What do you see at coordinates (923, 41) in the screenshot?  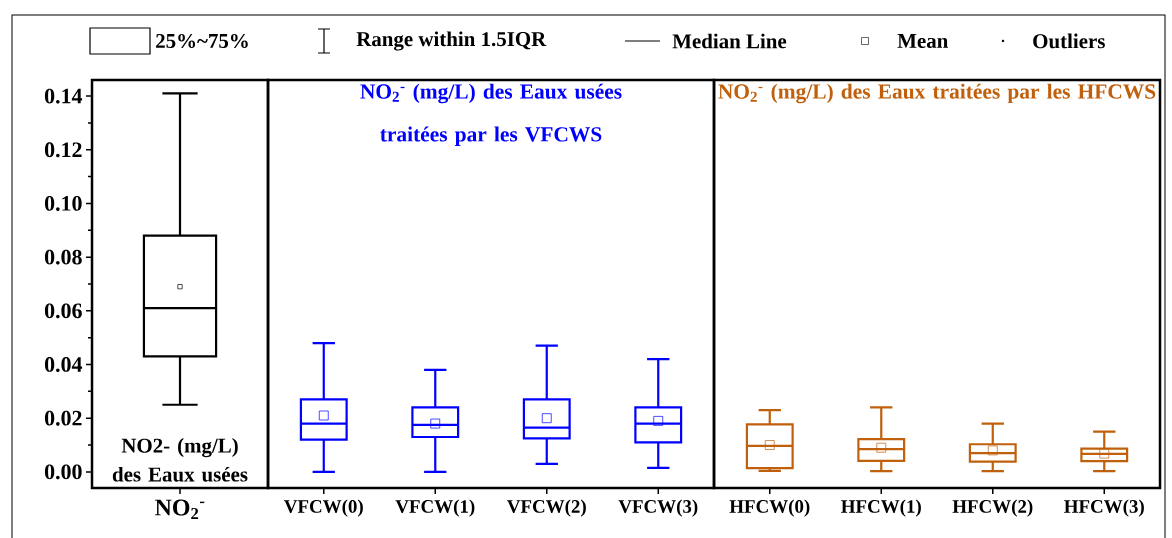 I see `text: Mean` at bounding box center [923, 41].